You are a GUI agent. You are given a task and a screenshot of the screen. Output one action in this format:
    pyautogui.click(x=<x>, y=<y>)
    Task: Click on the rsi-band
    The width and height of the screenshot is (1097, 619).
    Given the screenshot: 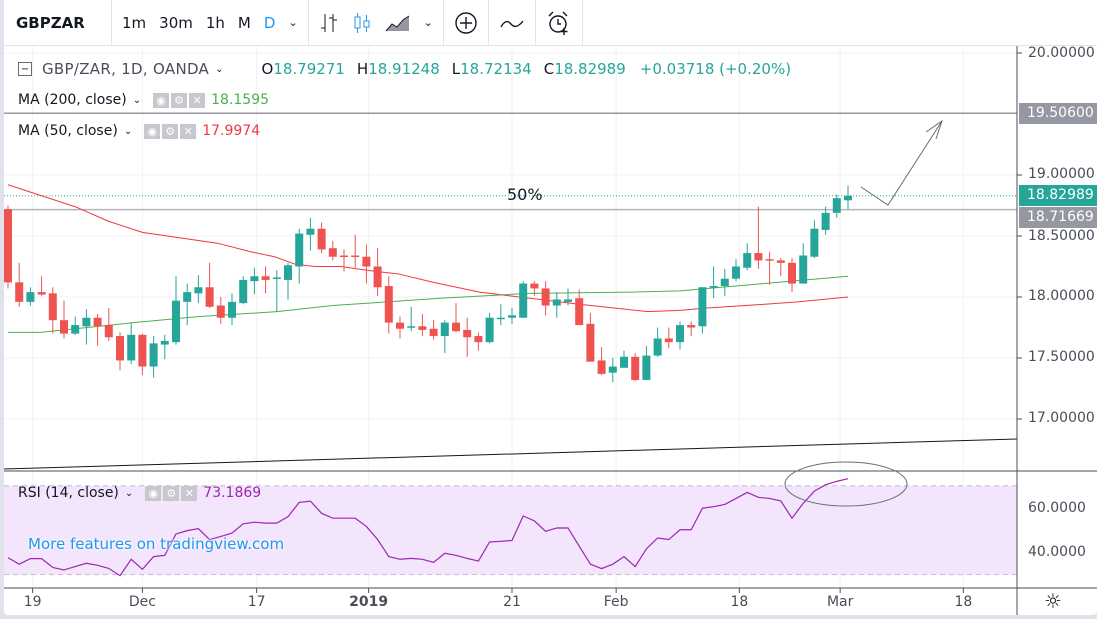 What is the action you would take?
    pyautogui.click(x=510, y=530)
    